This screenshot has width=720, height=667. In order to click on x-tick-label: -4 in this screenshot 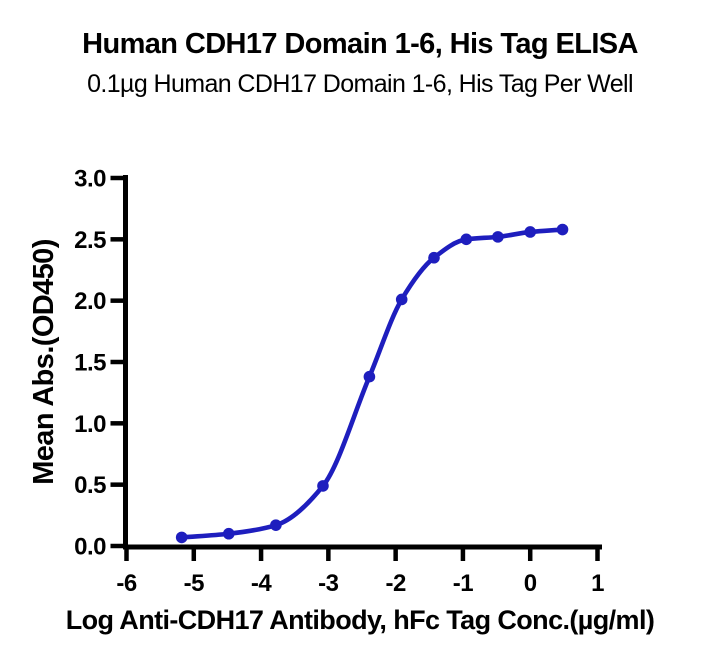, I will do `click(261, 583)`.